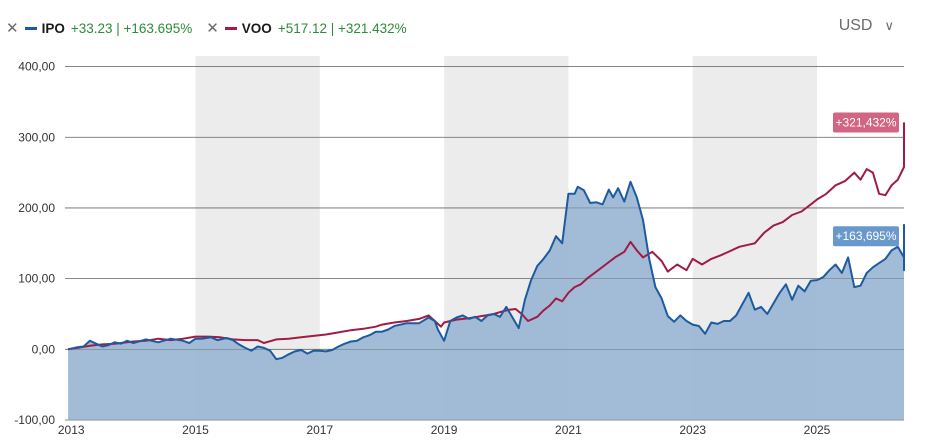  I want to click on legend-item-ipo: ✕ IPO +33.23 | +163.695%, so click(99, 28).